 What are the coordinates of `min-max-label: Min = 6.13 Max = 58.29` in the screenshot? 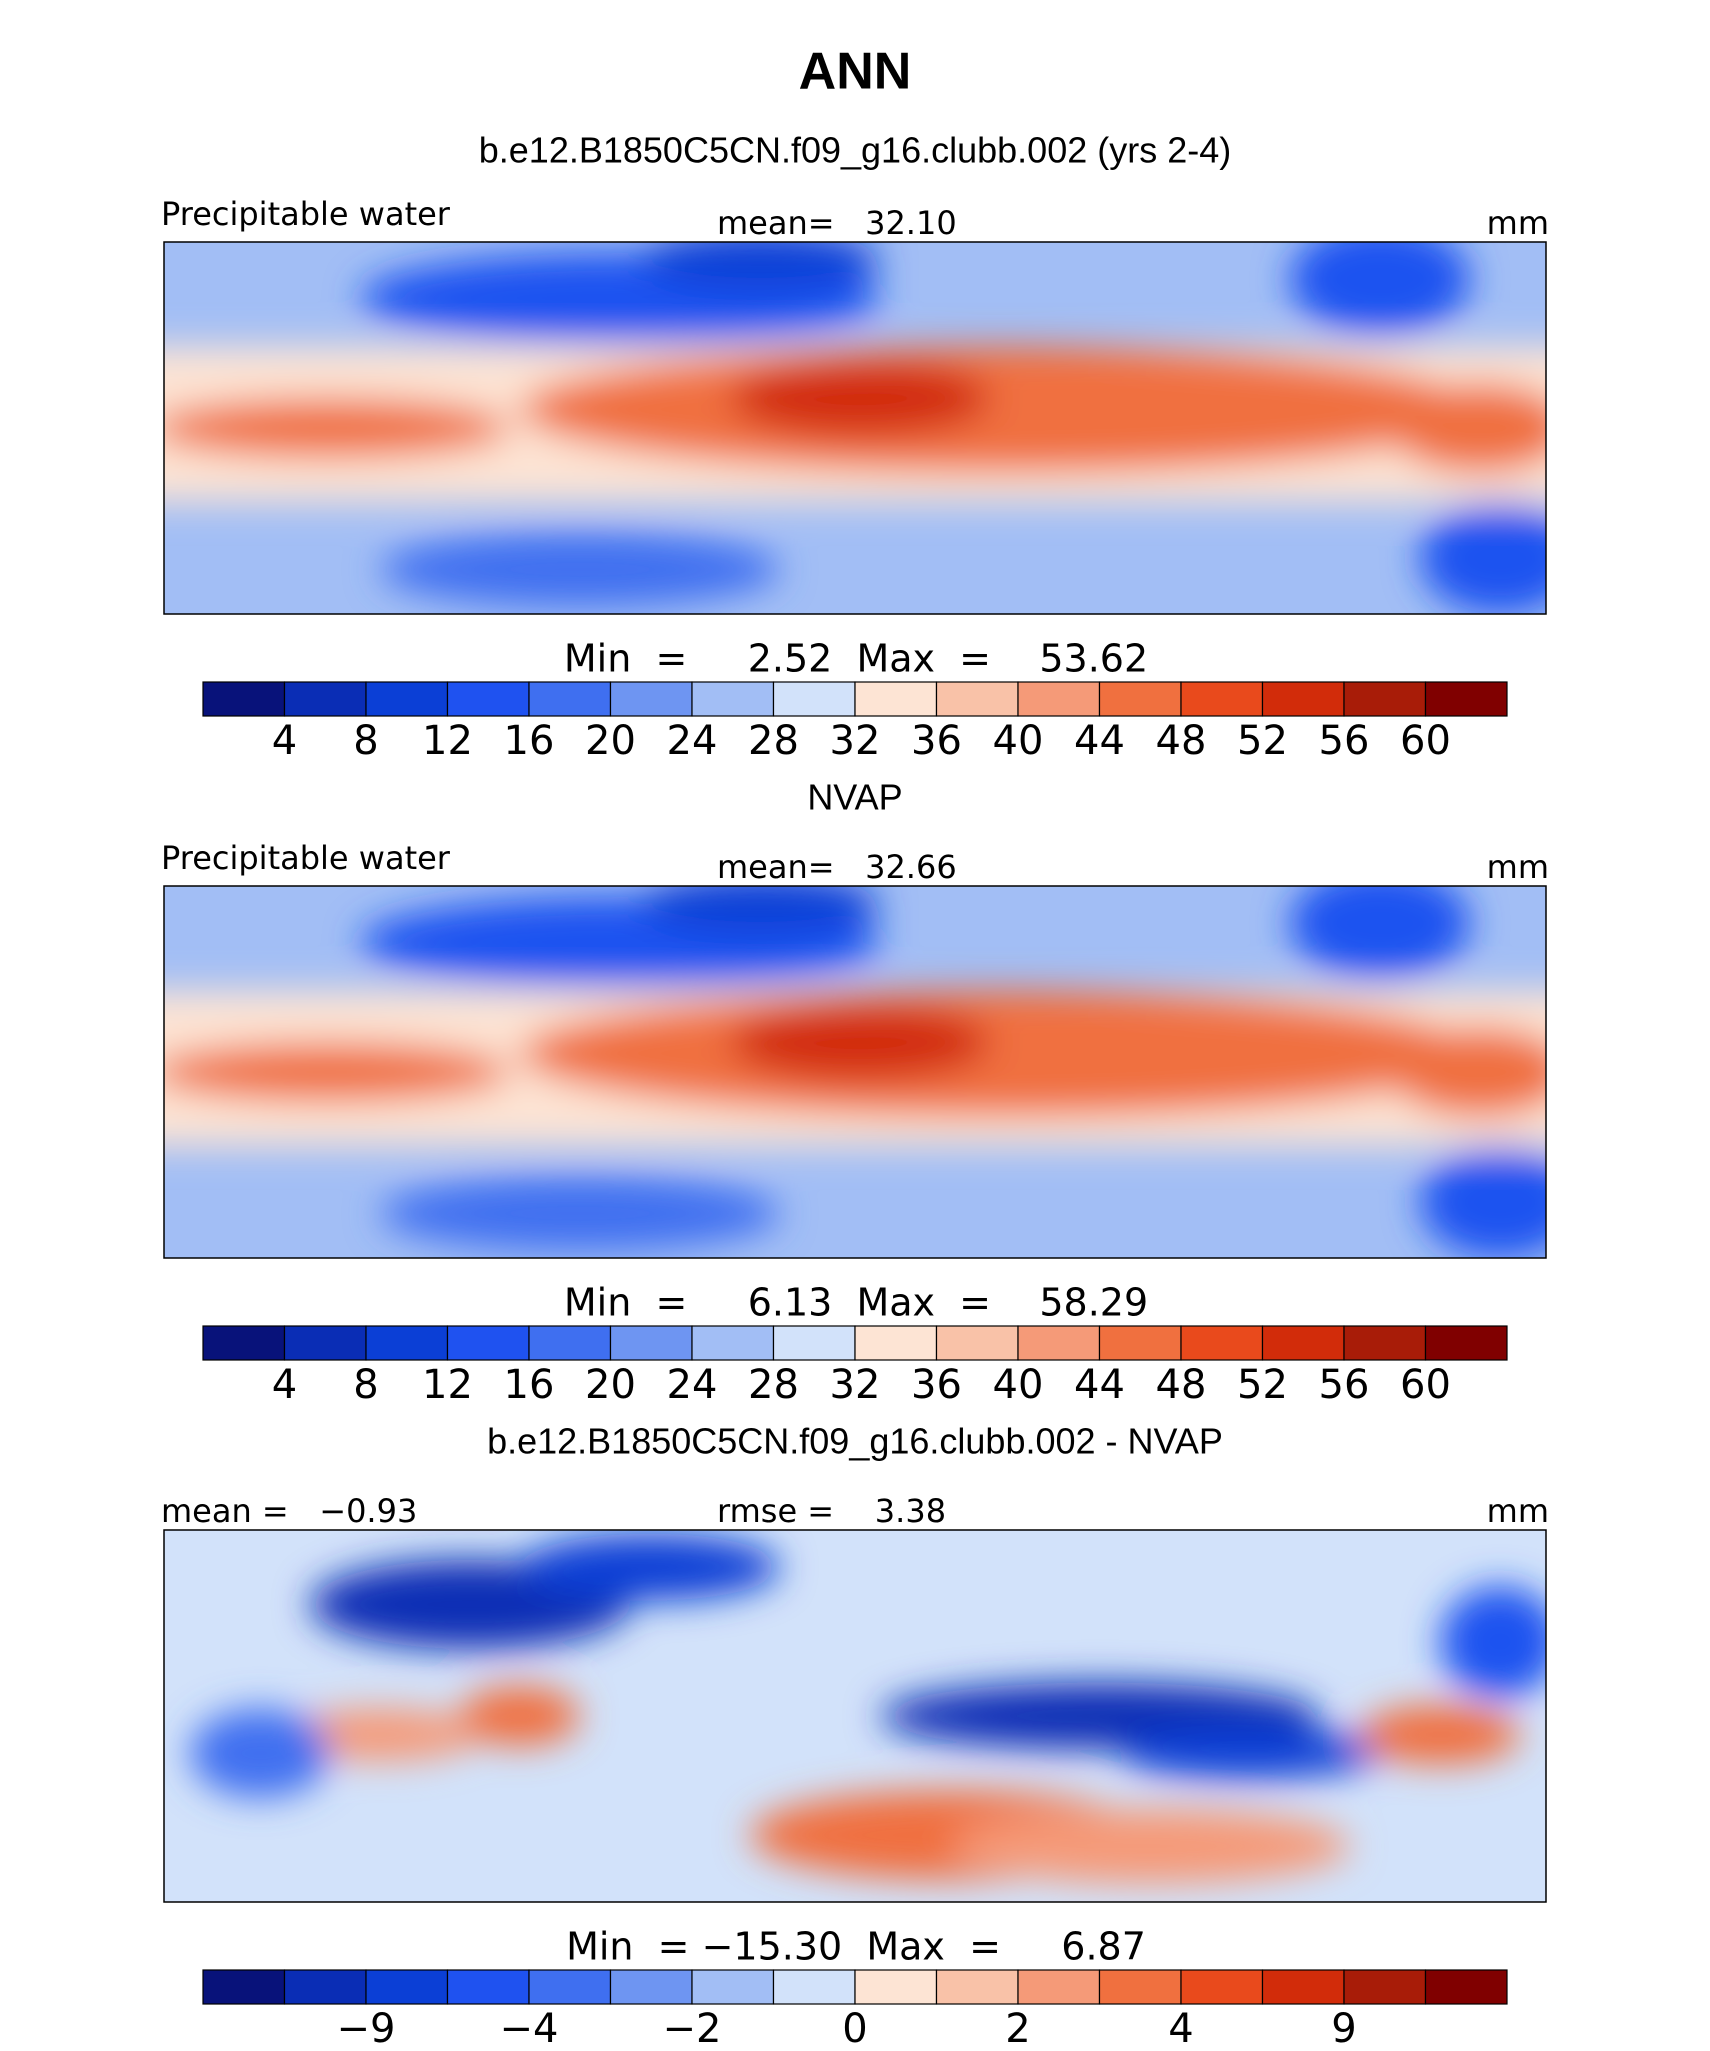 It's located at (856, 1303).